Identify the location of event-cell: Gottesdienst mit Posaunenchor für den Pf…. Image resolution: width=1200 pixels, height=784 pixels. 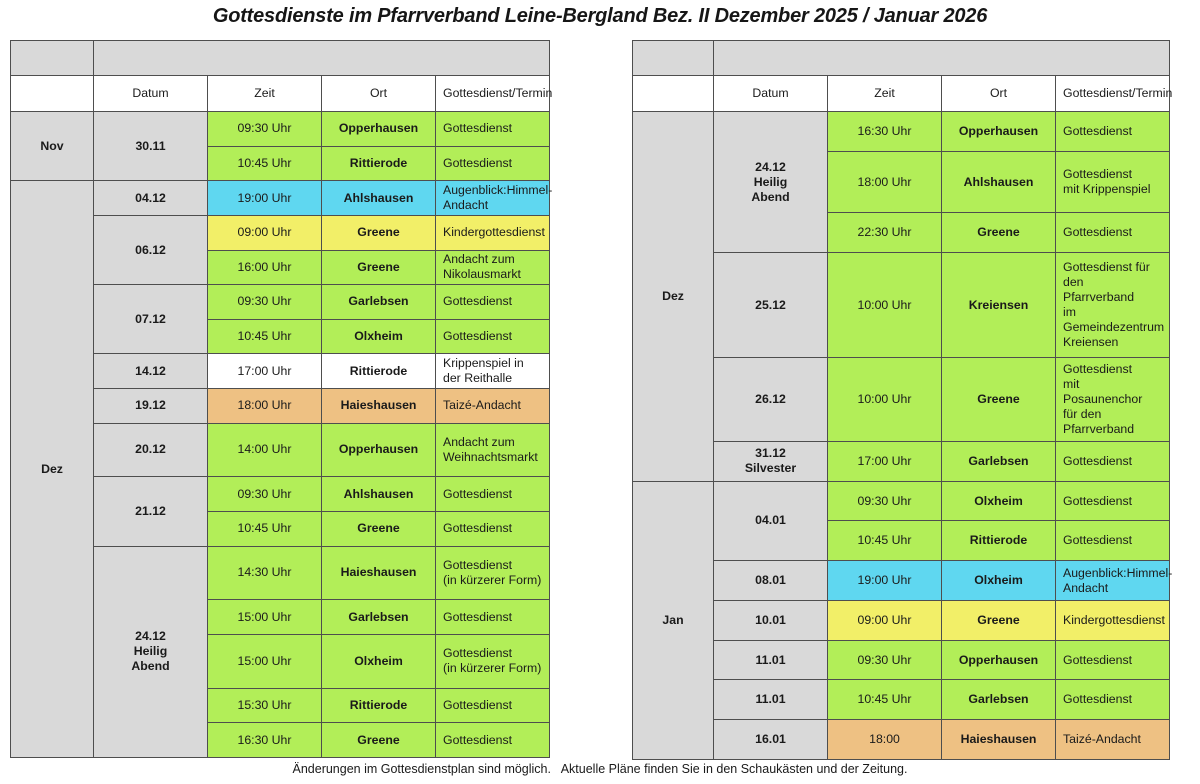
(1112, 399).